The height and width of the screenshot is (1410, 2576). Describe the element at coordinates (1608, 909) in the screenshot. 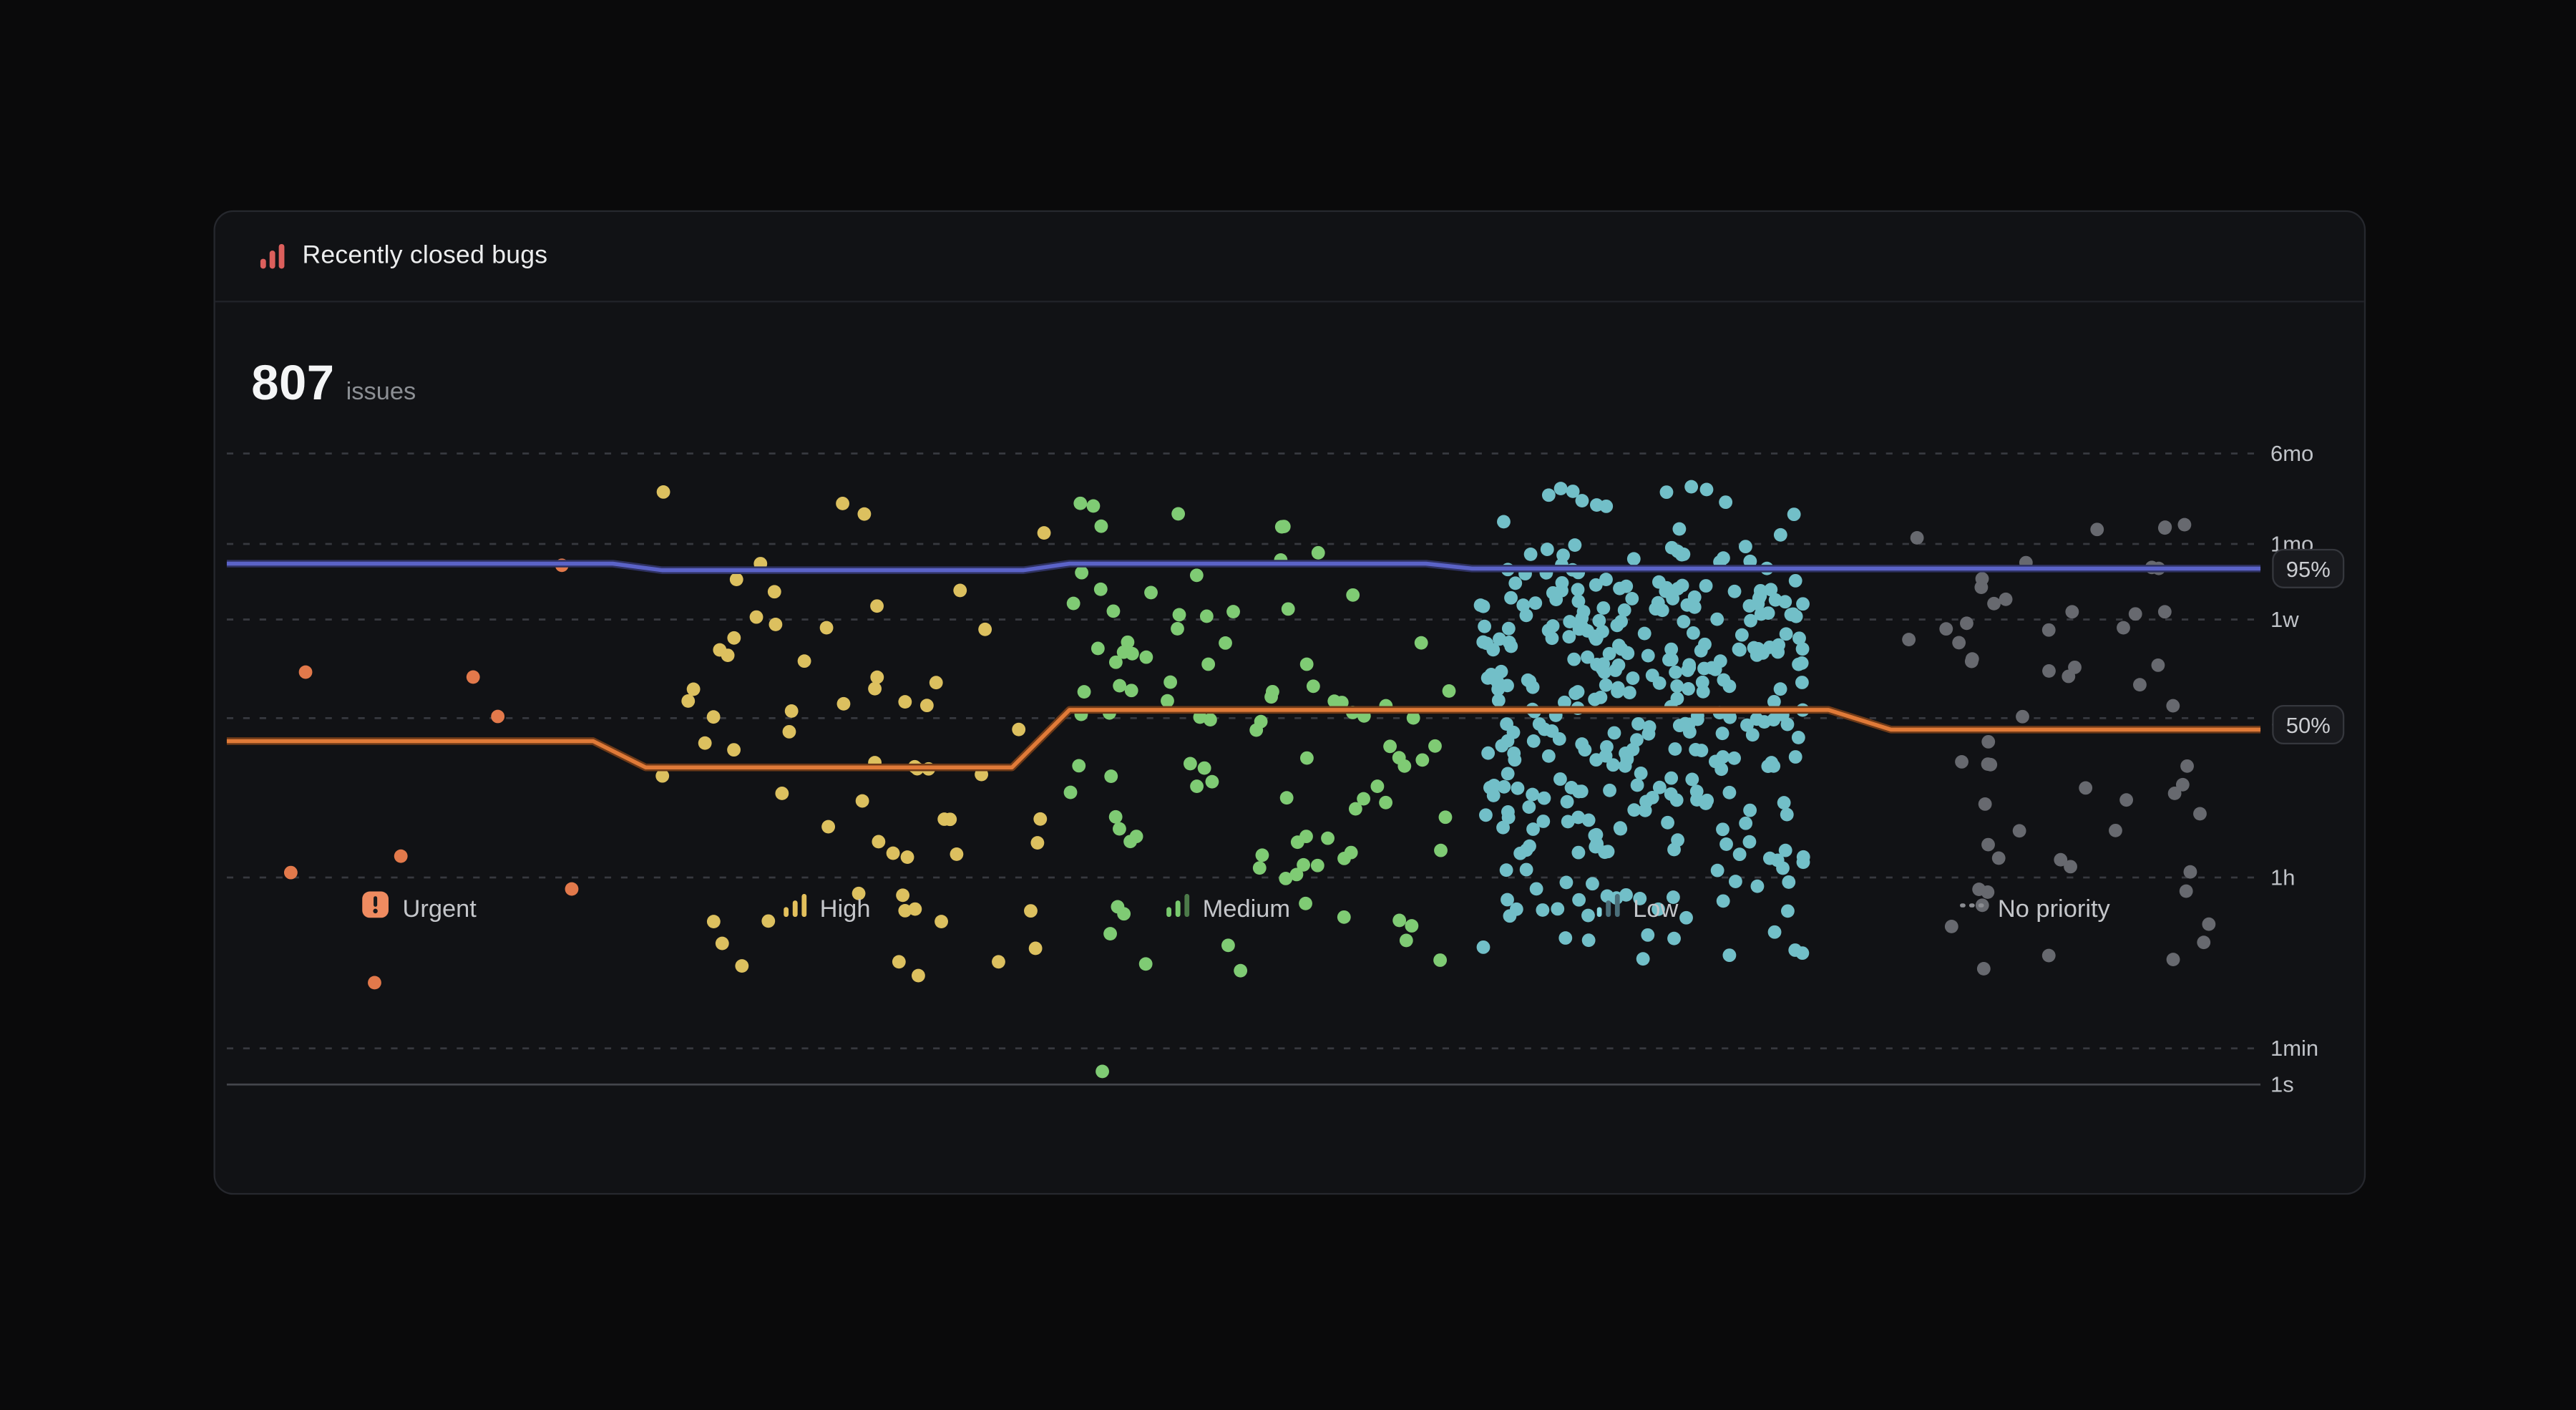

I see `priority-low-icon` at that location.